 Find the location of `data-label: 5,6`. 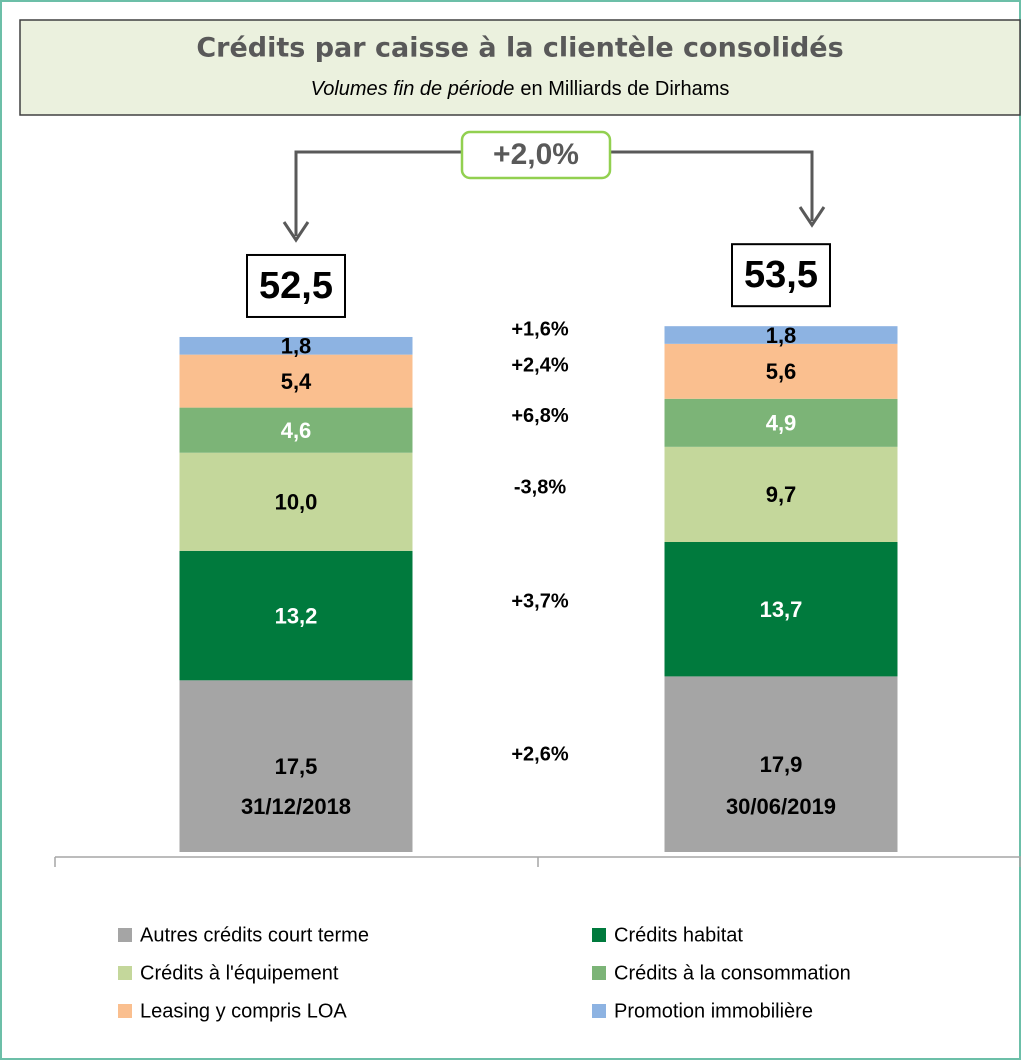

data-label: 5,6 is located at coordinates (781, 371).